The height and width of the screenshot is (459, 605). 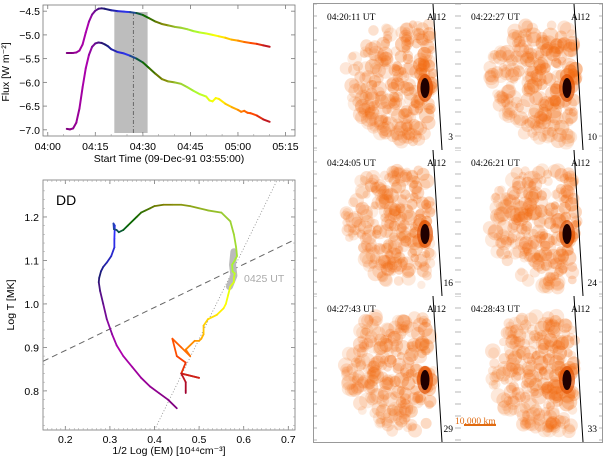 I want to click on panel-index: 10, so click(x=592, y=138).